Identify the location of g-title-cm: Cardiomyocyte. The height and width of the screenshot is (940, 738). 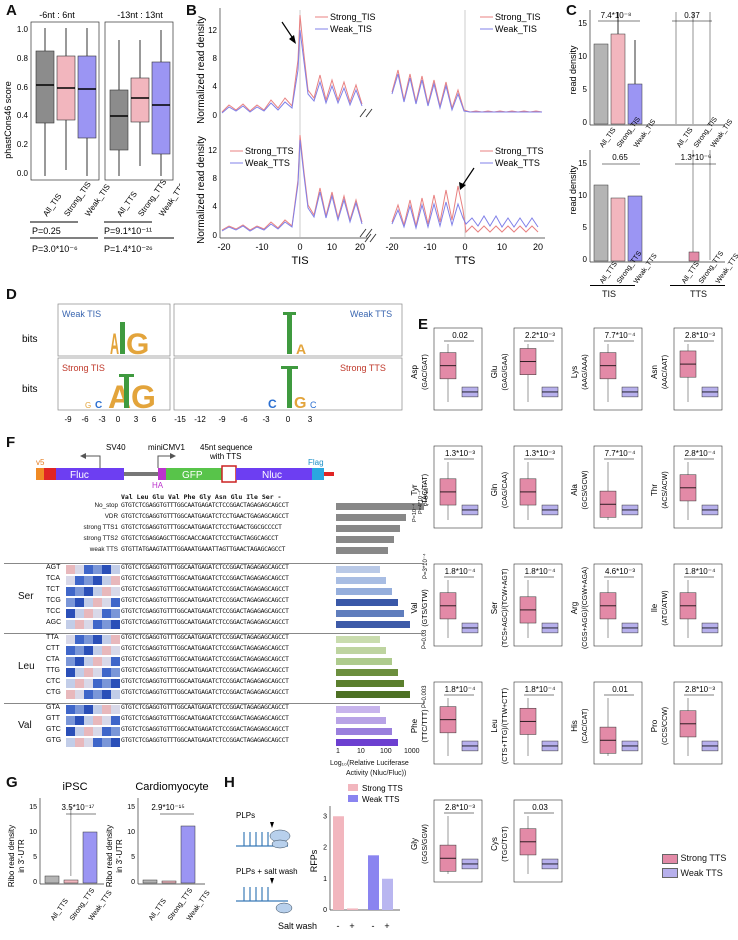
(171, 787).